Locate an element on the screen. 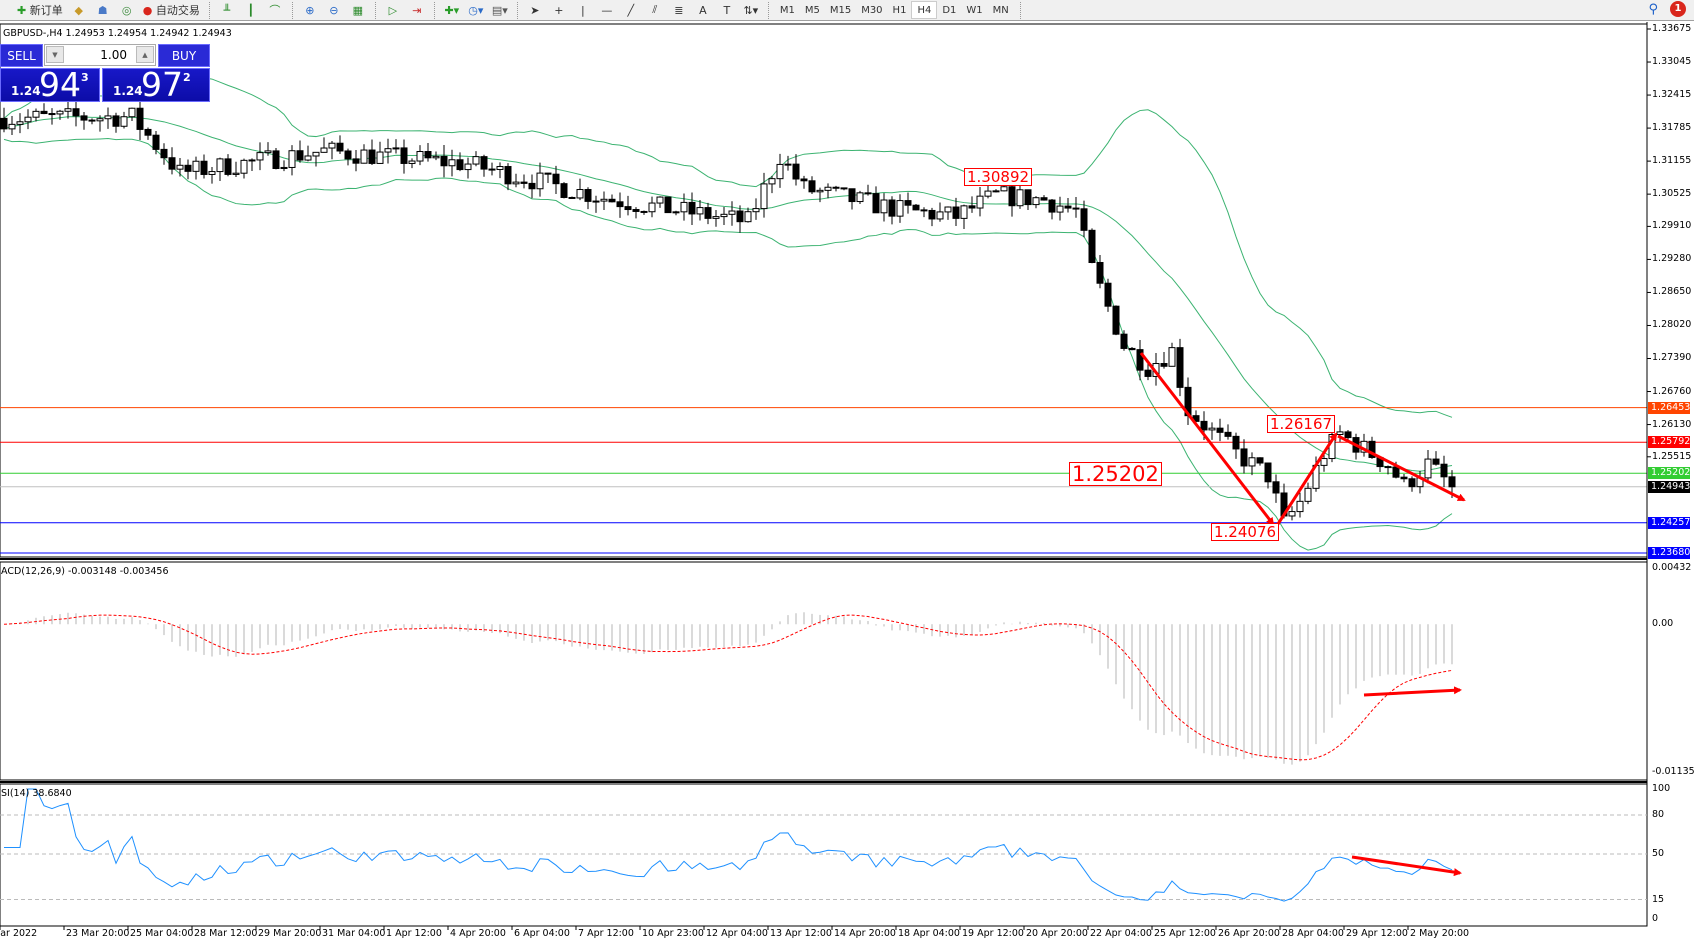  lot-increase-button: ▲ is located at coordinates (145, 54).